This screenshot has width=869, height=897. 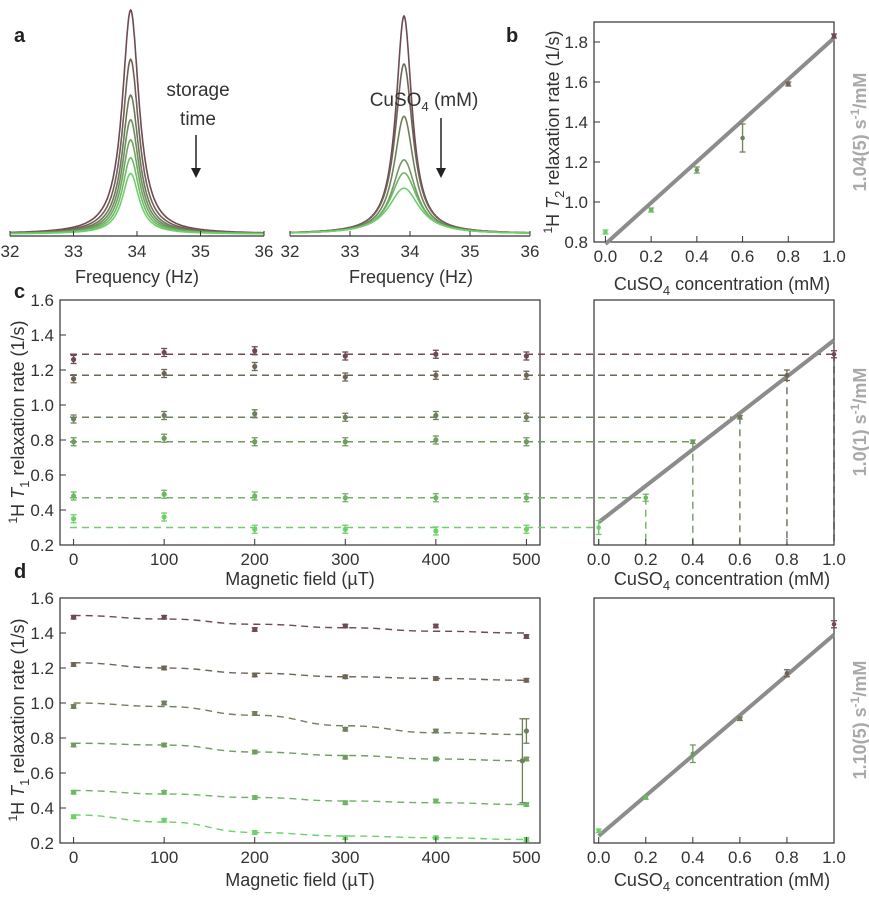 I want to click on x-ticks: 0.0 0.2 0.4 0.6 0.8 1.0, so click(x=720, y=251).